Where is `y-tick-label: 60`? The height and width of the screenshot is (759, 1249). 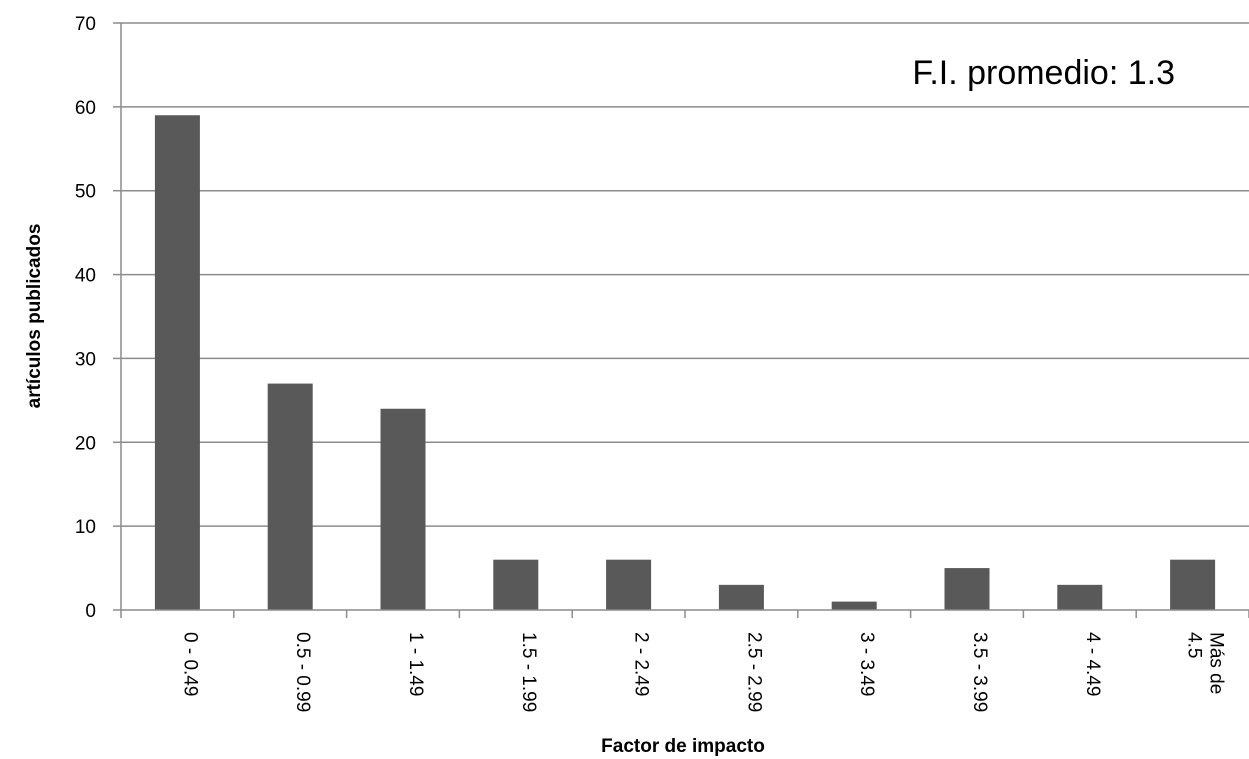
y-tick-label: 60 is located at coordinates (85, 108).